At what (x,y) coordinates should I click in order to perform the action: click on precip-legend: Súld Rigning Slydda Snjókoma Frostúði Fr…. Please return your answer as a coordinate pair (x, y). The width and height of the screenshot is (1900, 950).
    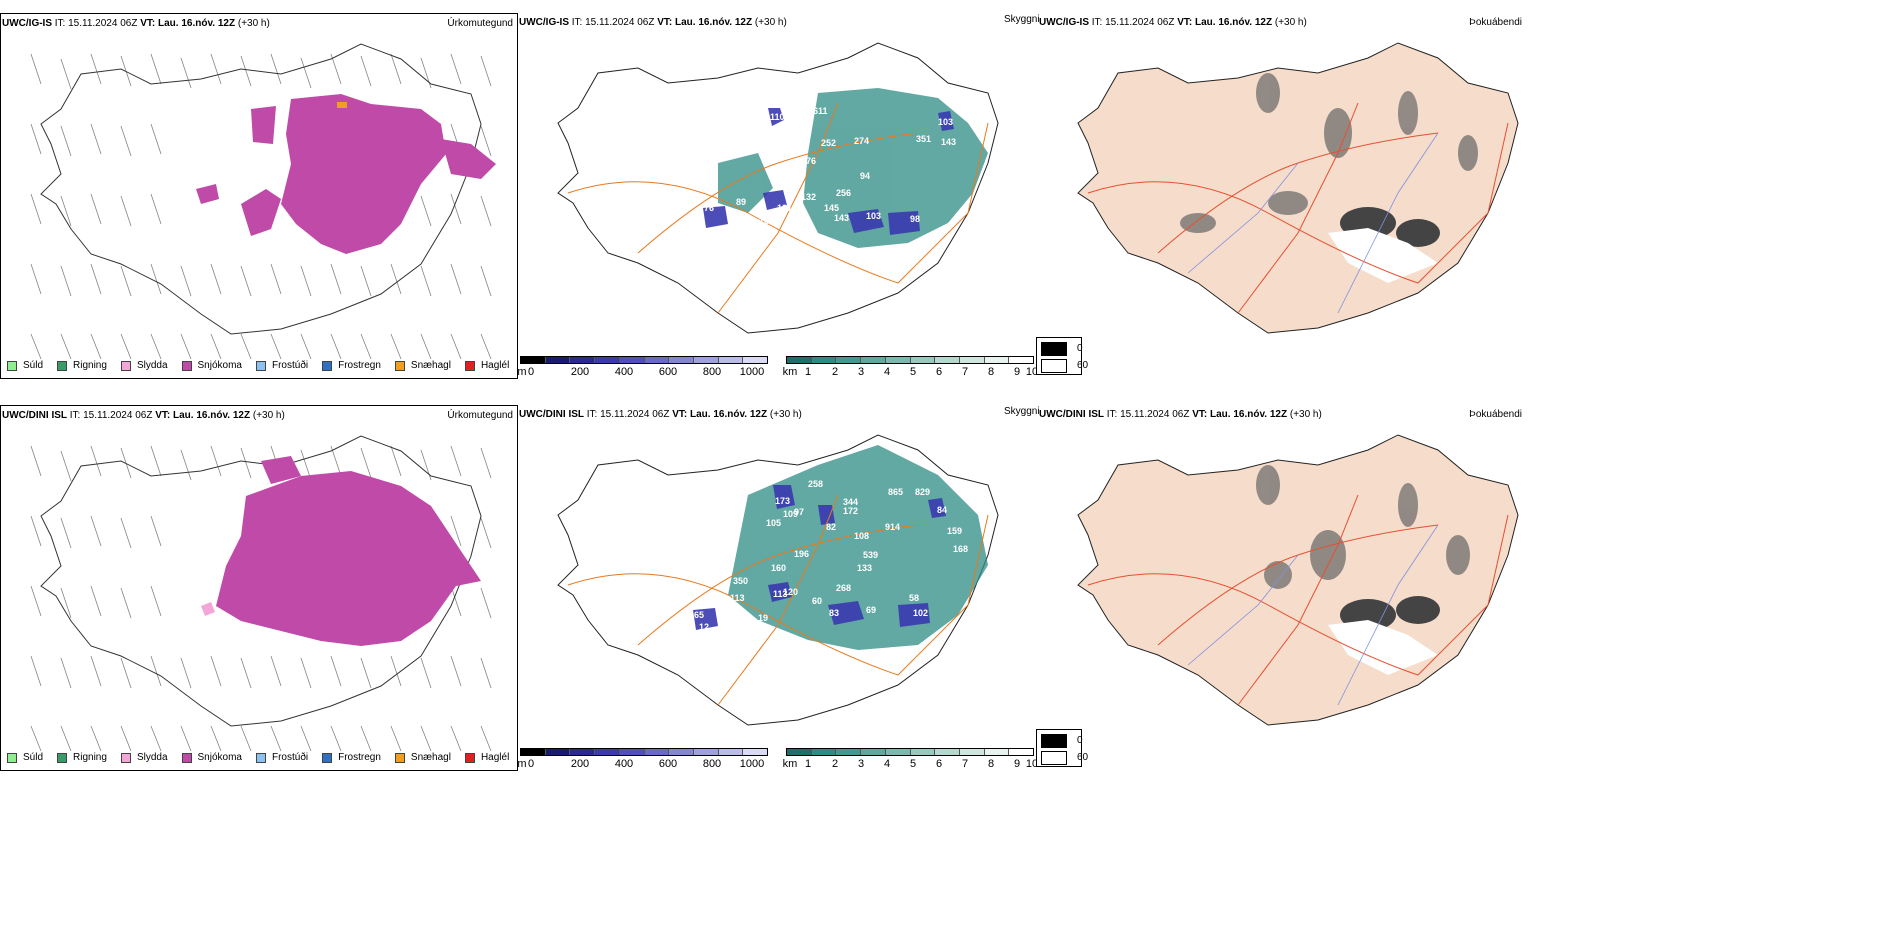
    Looking at the image, I should click on (258, 365).